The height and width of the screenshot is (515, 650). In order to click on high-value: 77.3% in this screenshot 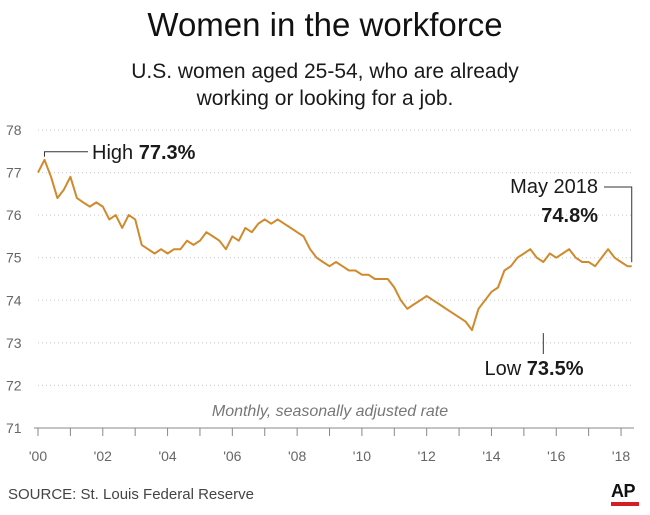, I will do `click(167, 153)`.